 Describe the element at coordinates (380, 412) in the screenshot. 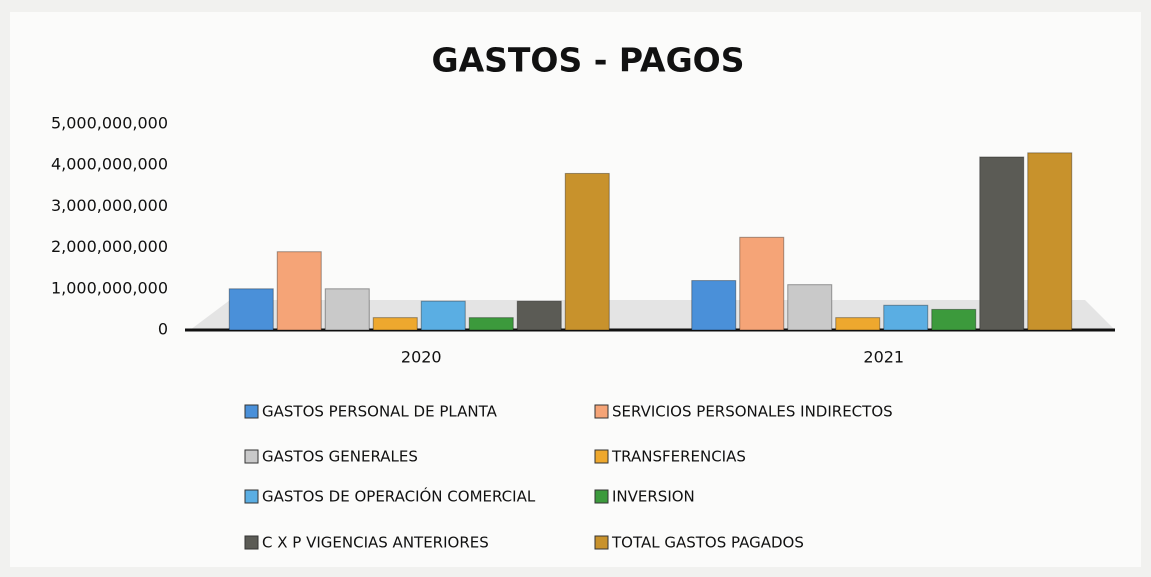

I see `legend-label: GASTOS PERSONAL DE PLANTA` at that location.